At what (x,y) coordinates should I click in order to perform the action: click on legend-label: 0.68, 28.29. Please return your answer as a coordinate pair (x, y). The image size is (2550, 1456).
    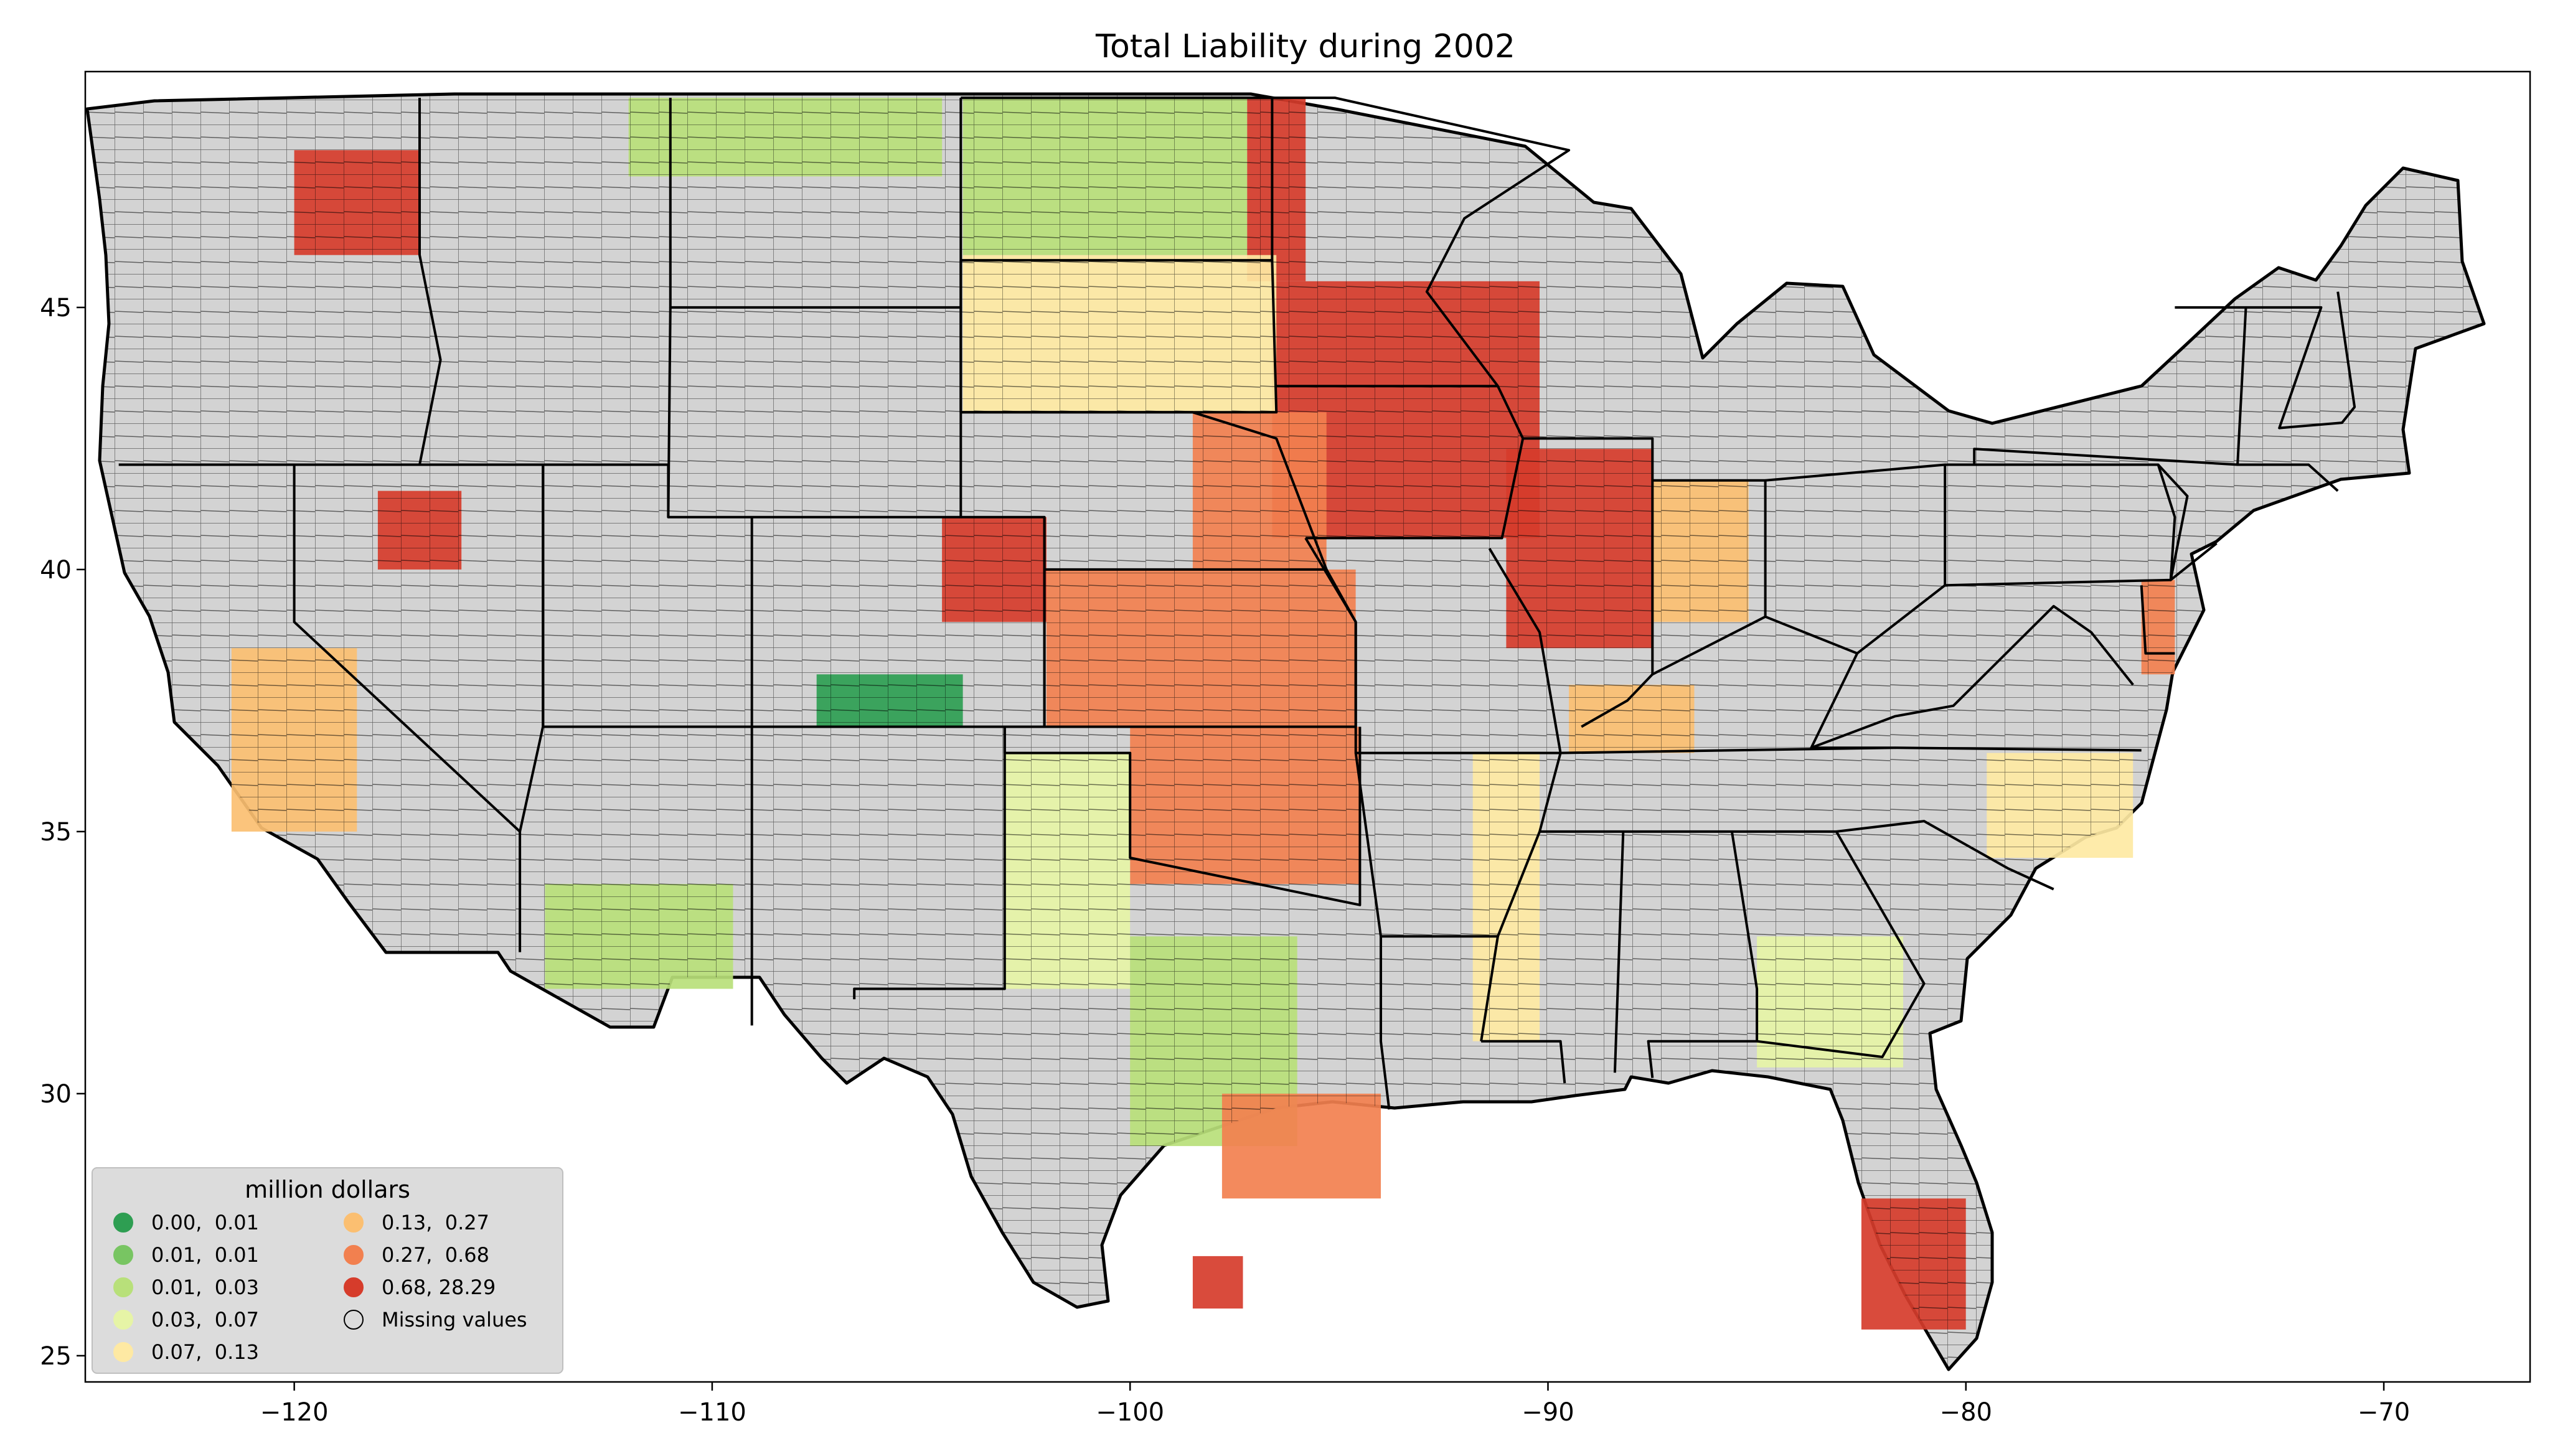
    Looking at the image, I should click on (439, 1287).